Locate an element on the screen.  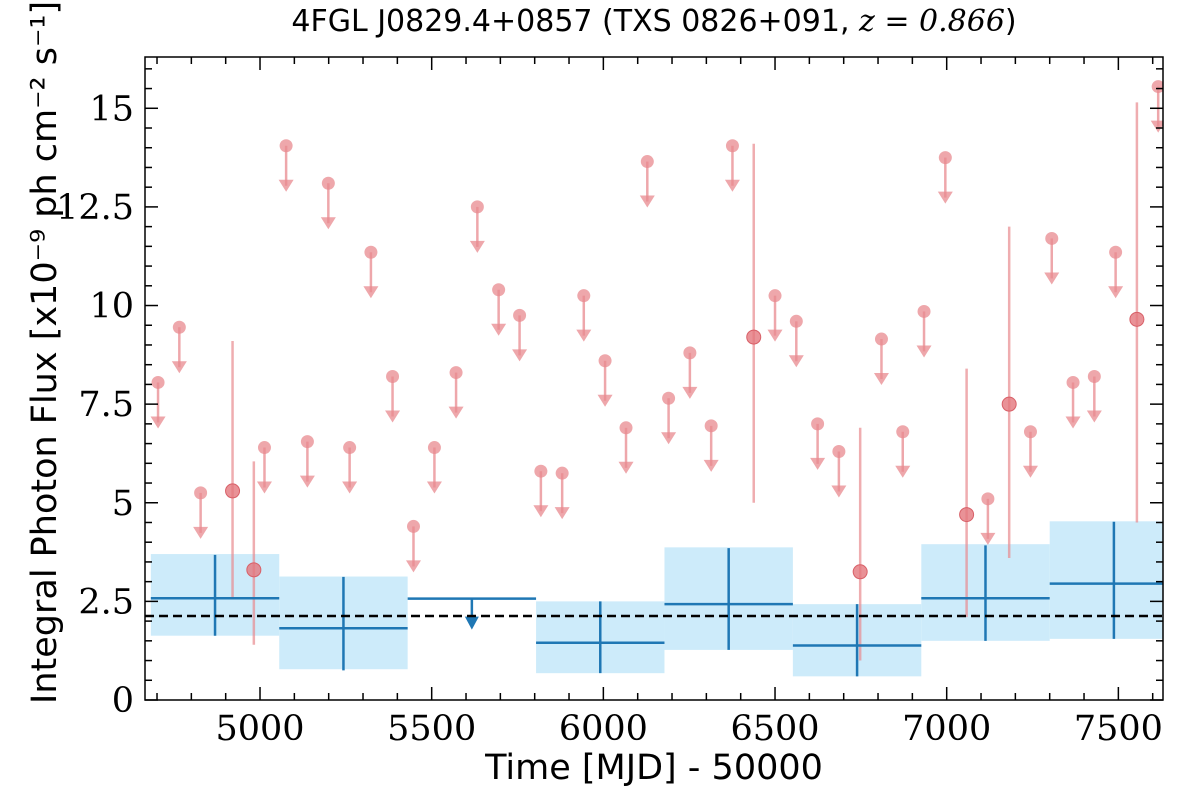
x-tick-label: 5000 is located at coordinates (259, 729).